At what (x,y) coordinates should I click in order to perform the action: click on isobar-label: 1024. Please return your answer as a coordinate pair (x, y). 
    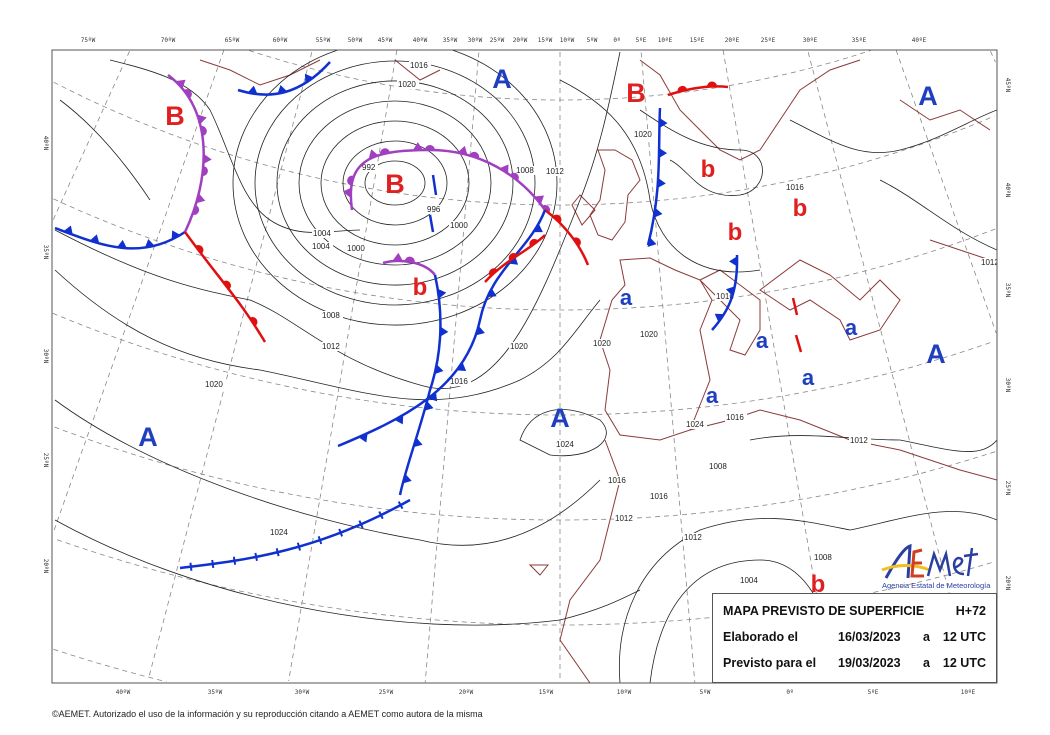
    Looking at the image, I should click on (565, 444).